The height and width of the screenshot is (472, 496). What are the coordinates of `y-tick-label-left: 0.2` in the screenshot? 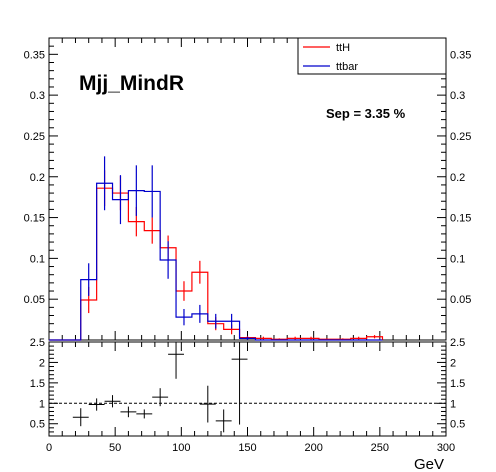 It's located at (37, 178).